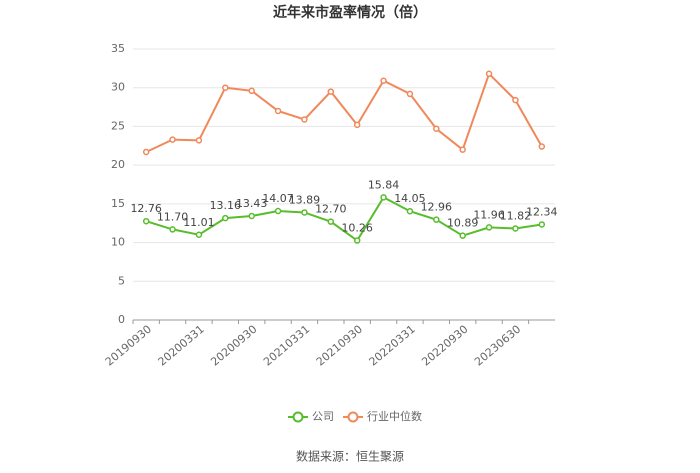 Image resolution: width=700 pixels, height=473 pixels. What do you see at coordinates (173, 216) in the screenshot?
I see `data-label: 11.70` at bounding box center [173, 216].